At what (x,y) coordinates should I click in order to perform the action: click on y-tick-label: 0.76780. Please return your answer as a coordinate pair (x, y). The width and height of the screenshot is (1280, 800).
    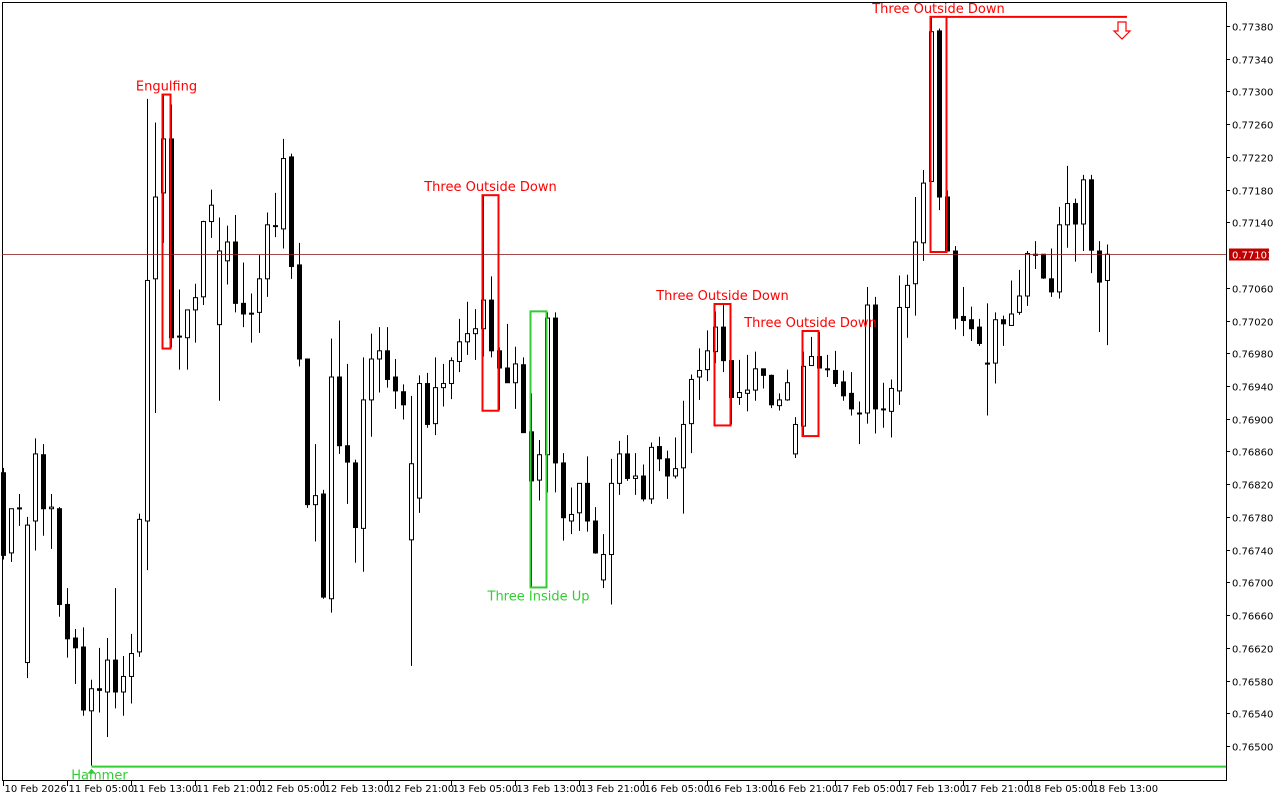
    Looking at the image, I should click on (1252, 519).